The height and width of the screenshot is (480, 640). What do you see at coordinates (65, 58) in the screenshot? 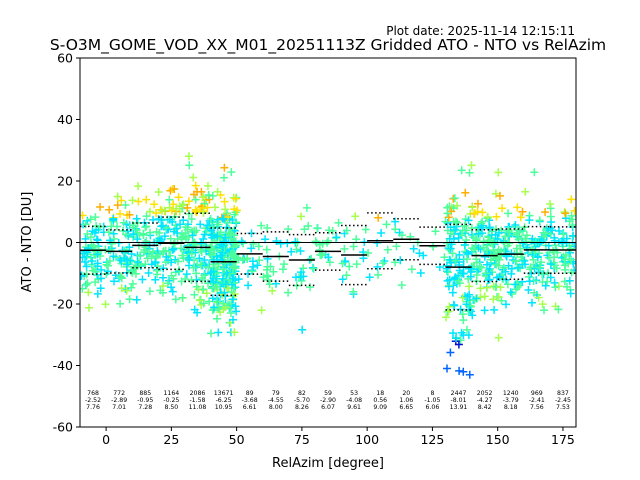
I see `y-tick-label: 60` at bounding box center [65, 58].